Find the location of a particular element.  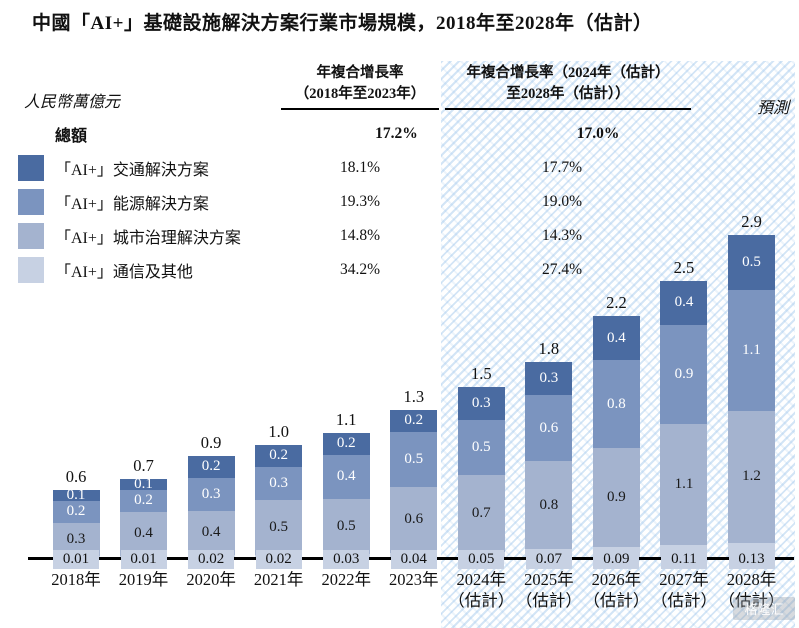

bar-2019年: 0.7 0.1 0.2 0.4 is located at coordinates (144, 506).